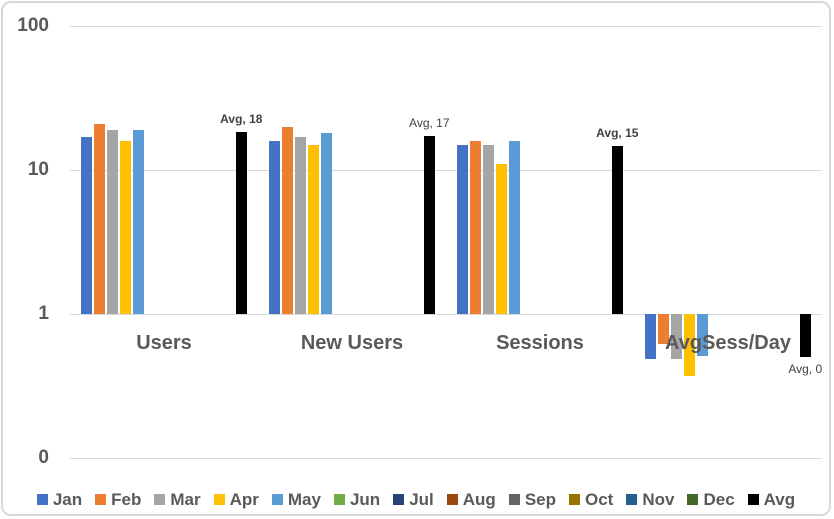  What do you see at coordinates (126, 499) in the screenshot?
I see `legend-label-feb: Feb` at bounding box center [126, 499].